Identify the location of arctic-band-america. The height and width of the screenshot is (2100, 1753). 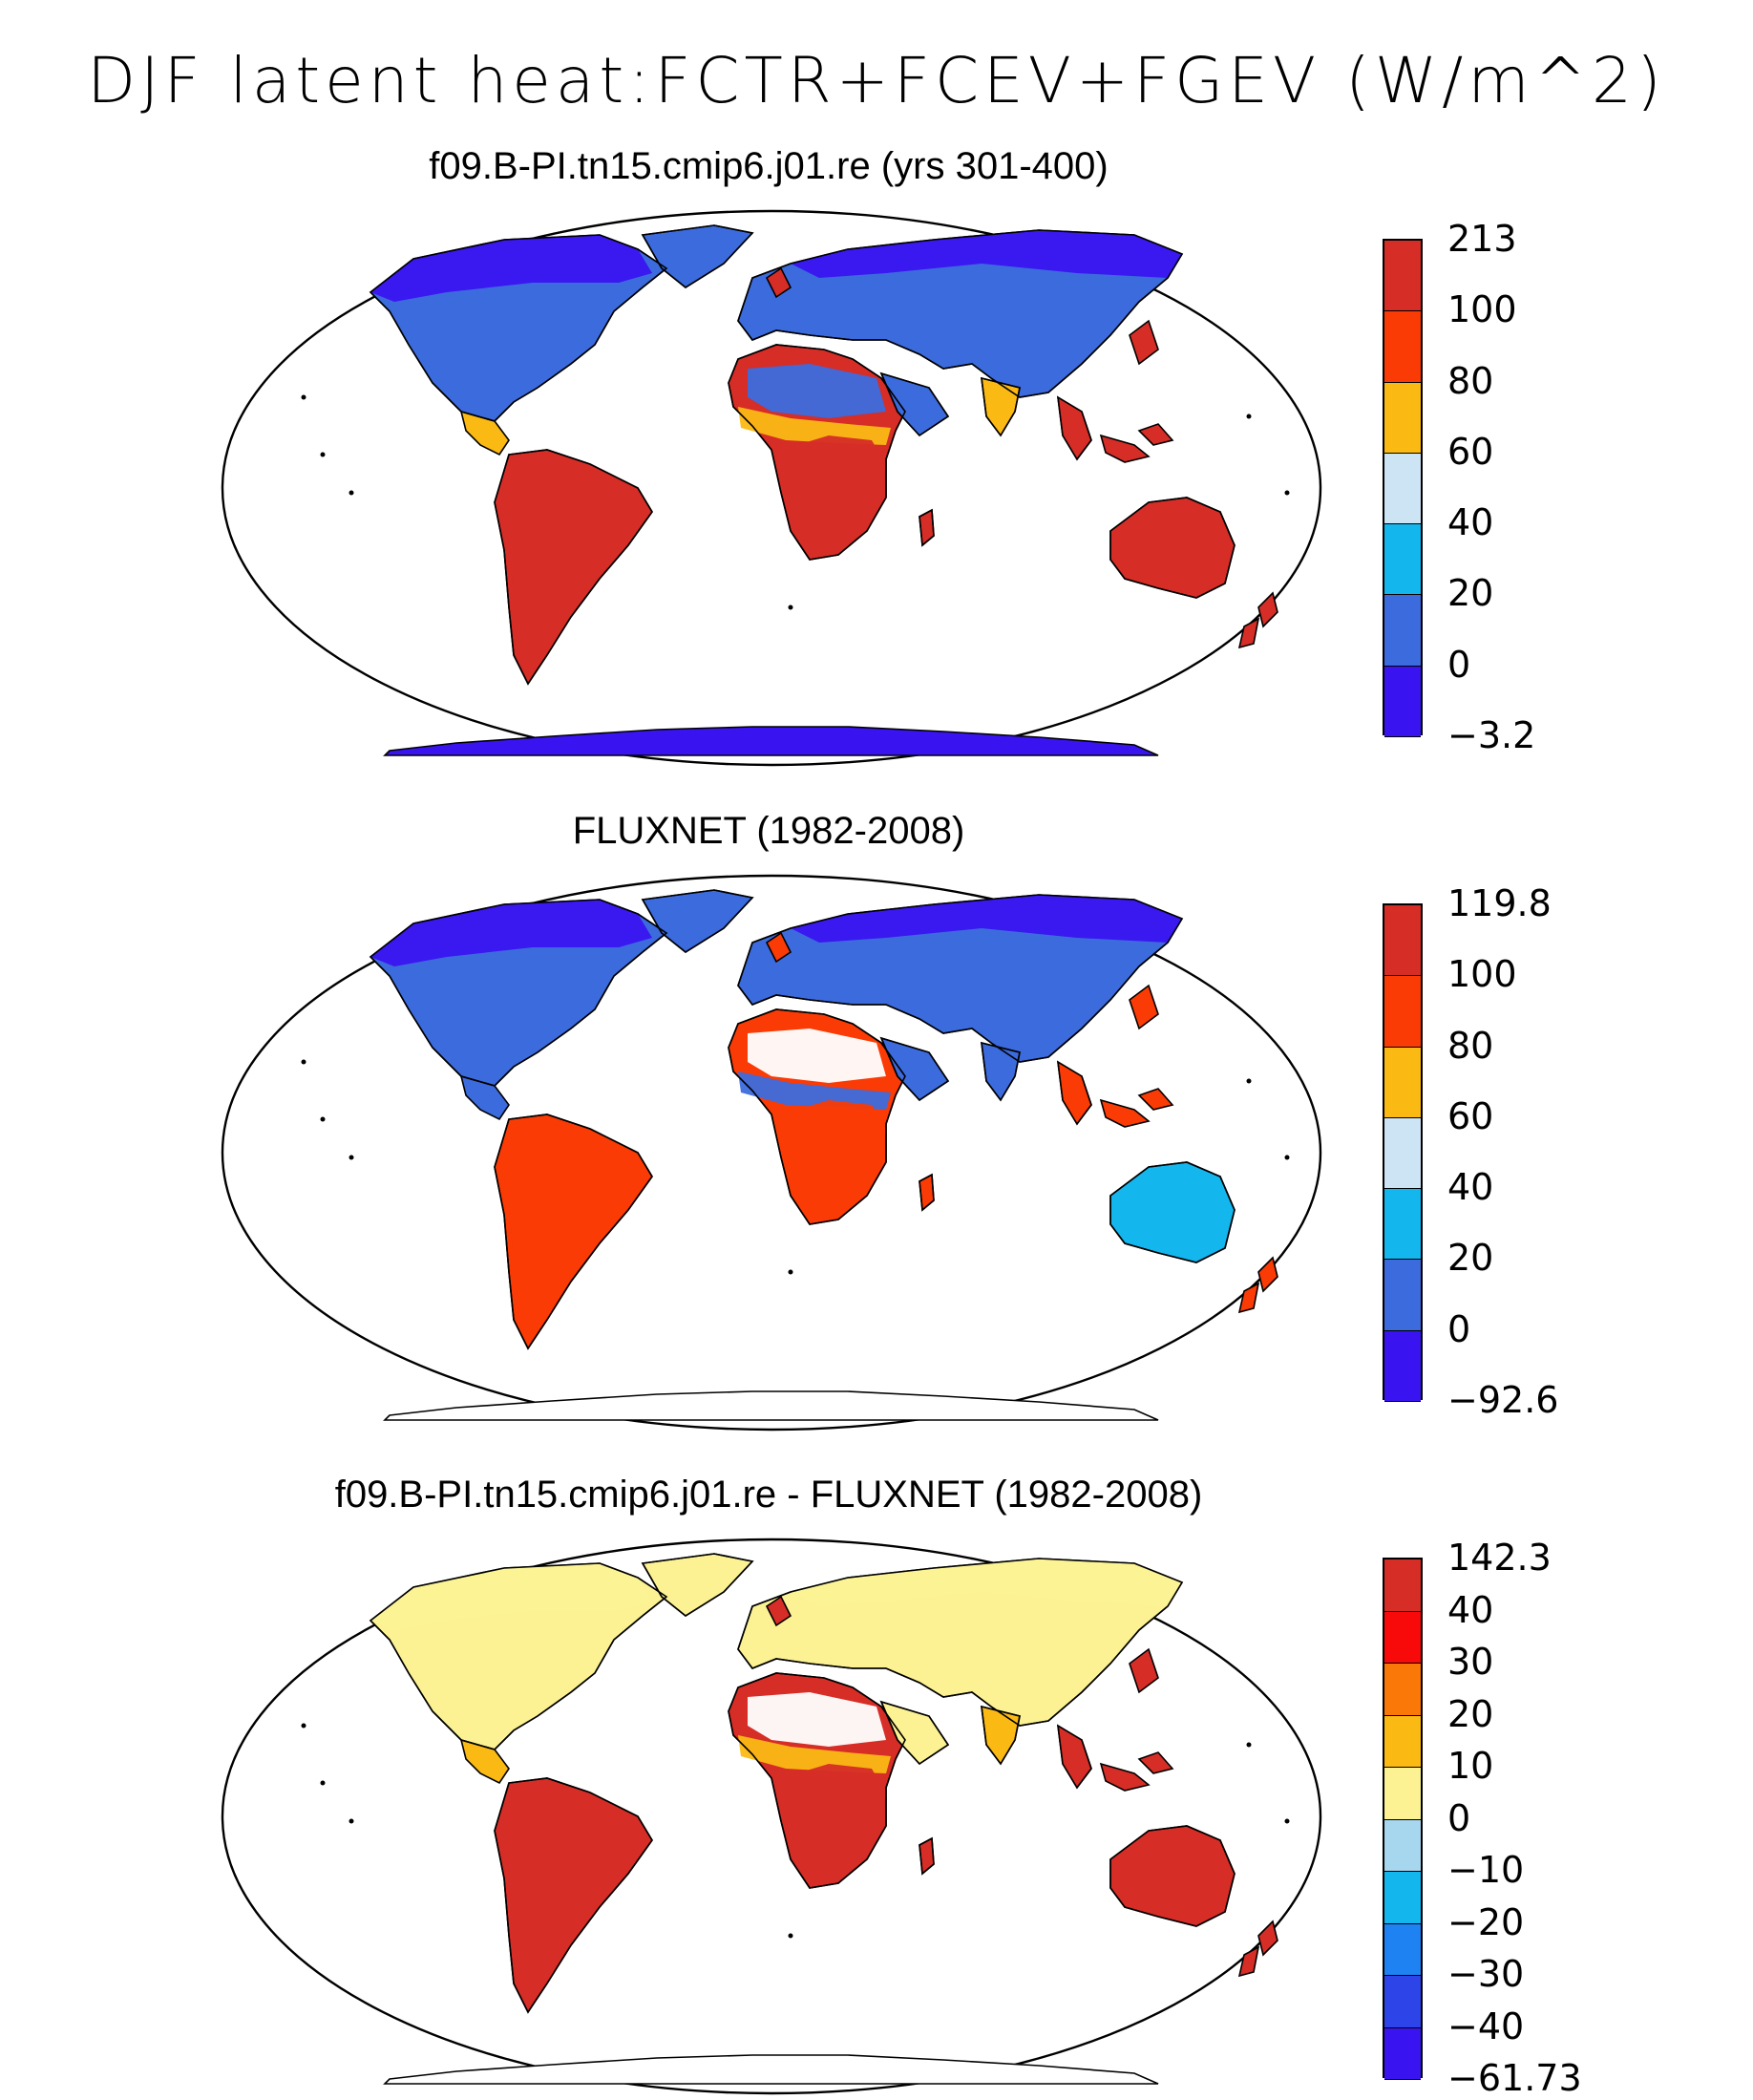
(511, 268).